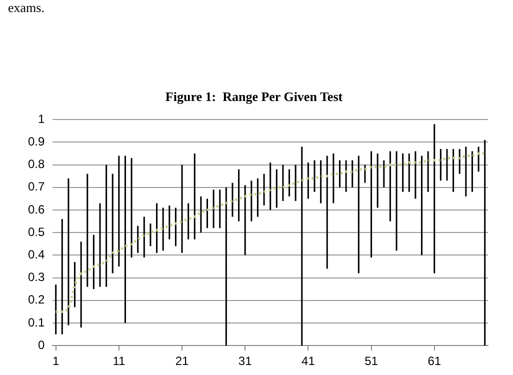  What do you see at coordinates (435, 361) in the screenshot?
I see `x-tick-label: 61` at bounding box center [435, 361].